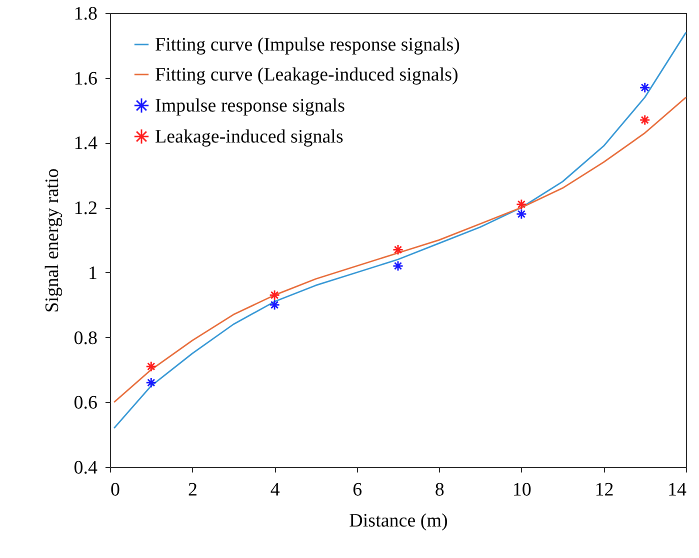 The image size is (699, 558). Describe the element at coordinates (115, 490) in the screenshot. I see `x-tick-label: 0` at that location.